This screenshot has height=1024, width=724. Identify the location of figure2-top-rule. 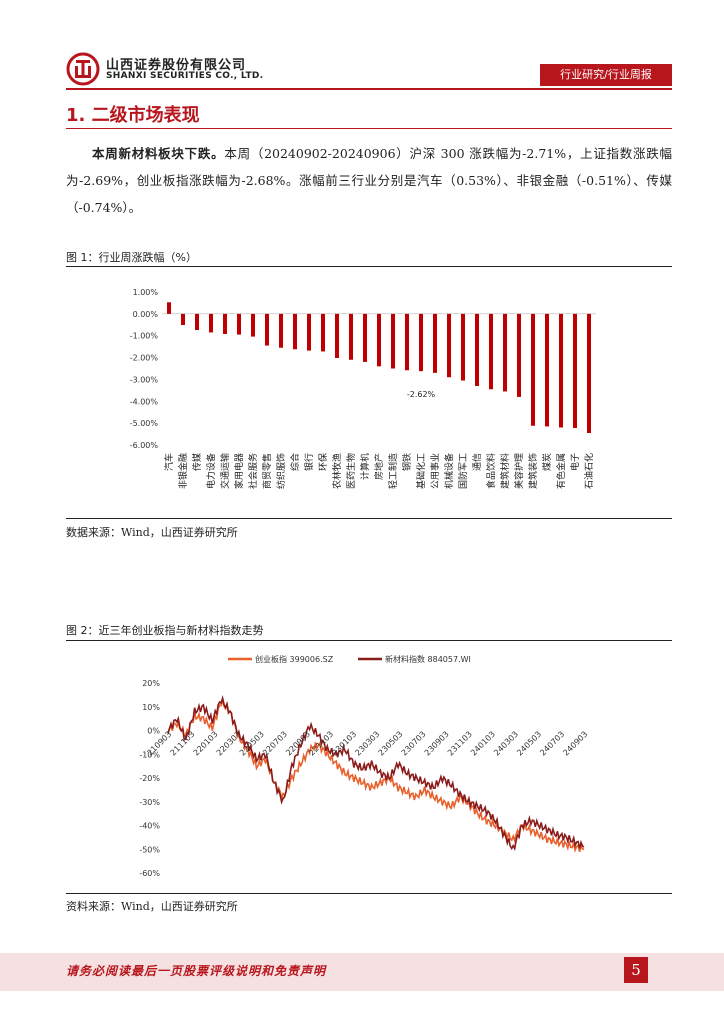
(369, 640).